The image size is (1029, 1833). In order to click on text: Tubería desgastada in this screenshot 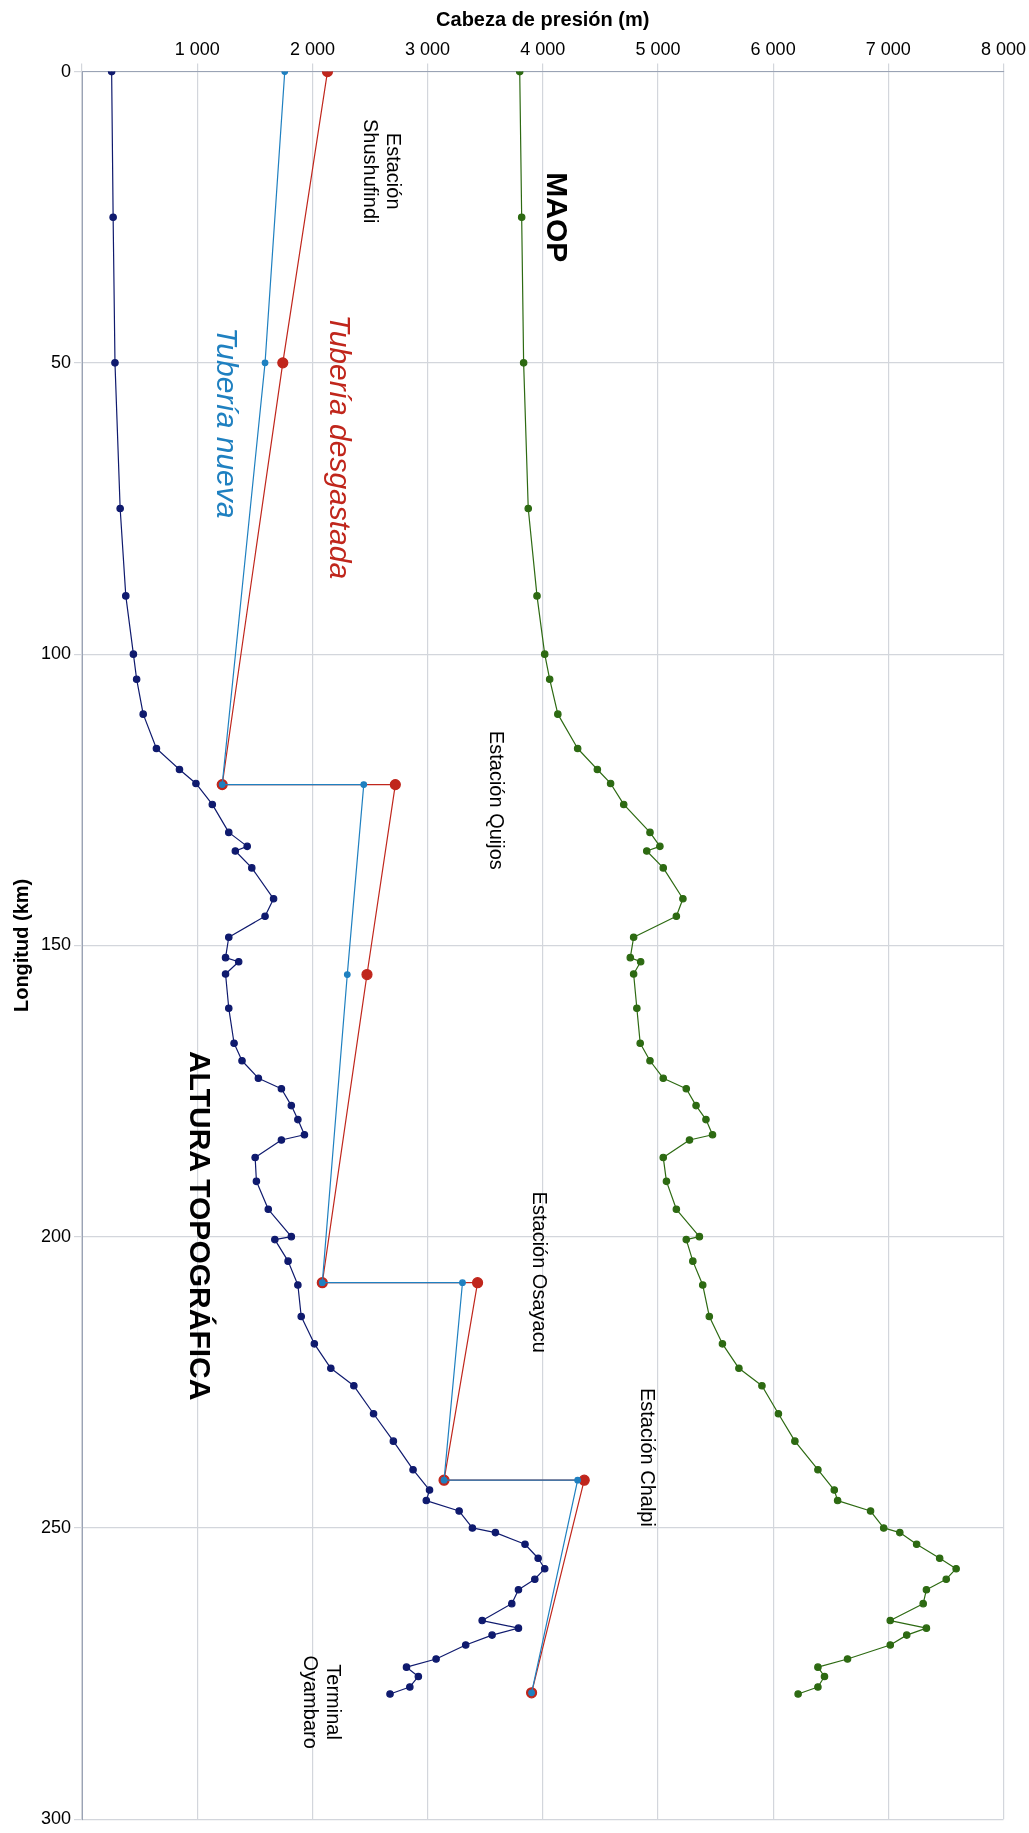, I will do `click(341, 447)`.